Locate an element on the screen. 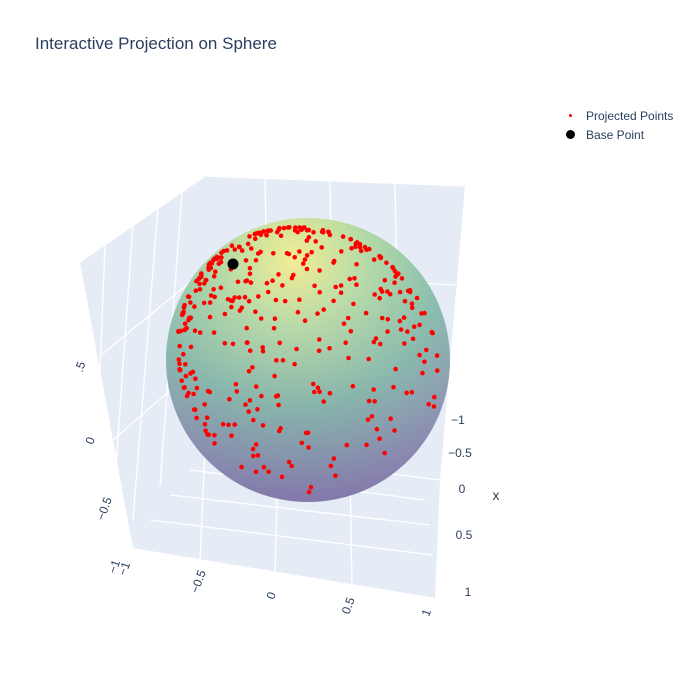 Image resolution: width=700 pixels, height=700 pixels. z-tick-label: −1 is located at coordinates (114, 567).